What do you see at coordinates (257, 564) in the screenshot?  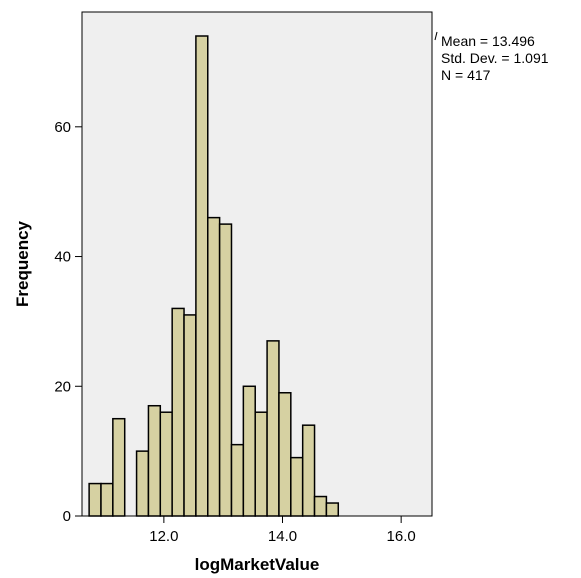 I see `x-axis-title: logMarketValue` at bounding box center [257, 564].